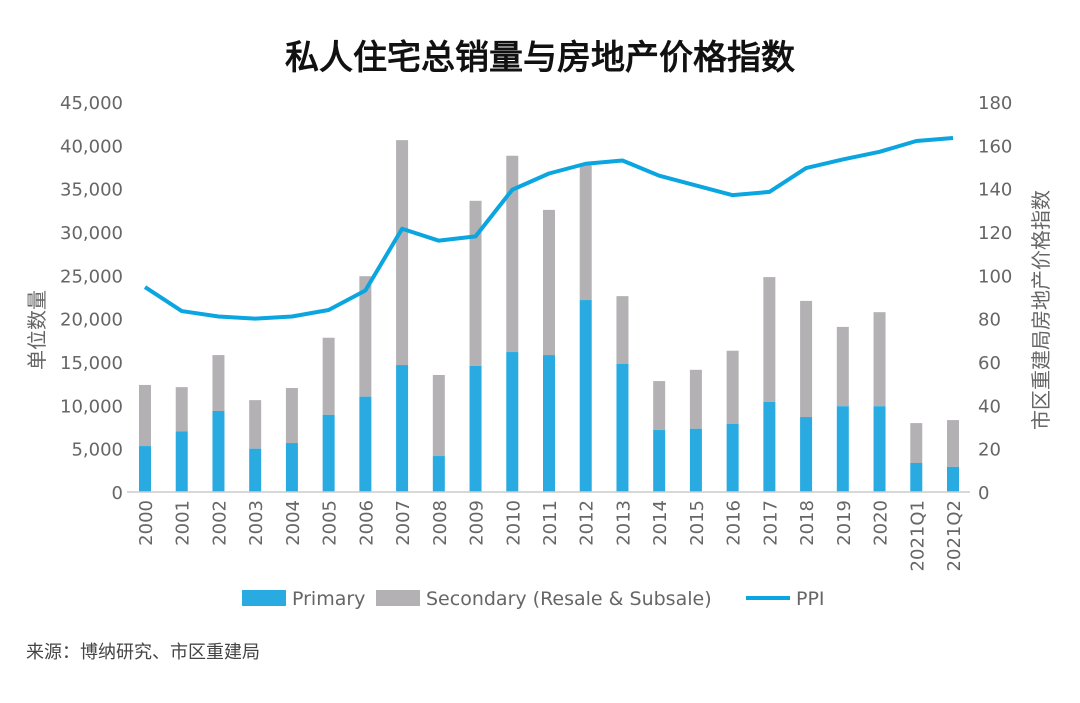  Describe the element at coordinates (995, 103) in the screenshot. I see `y2-tick-label: 180` at that location.